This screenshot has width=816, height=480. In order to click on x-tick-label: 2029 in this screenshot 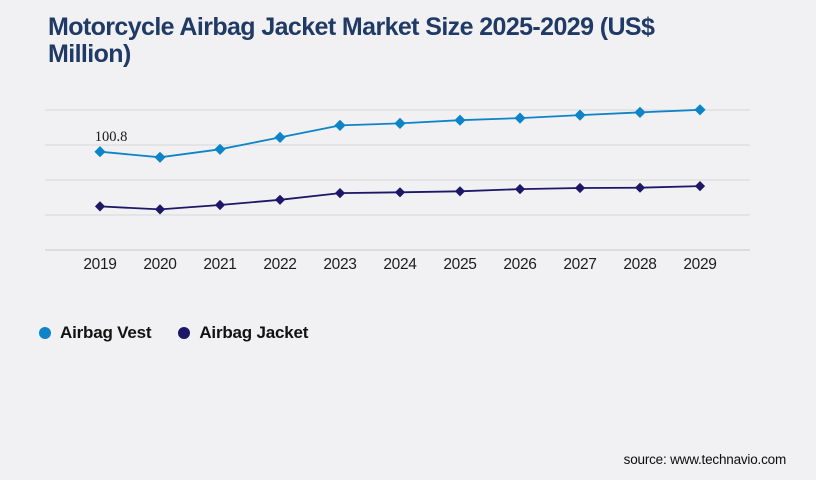, I will do `click(699, 264)`.